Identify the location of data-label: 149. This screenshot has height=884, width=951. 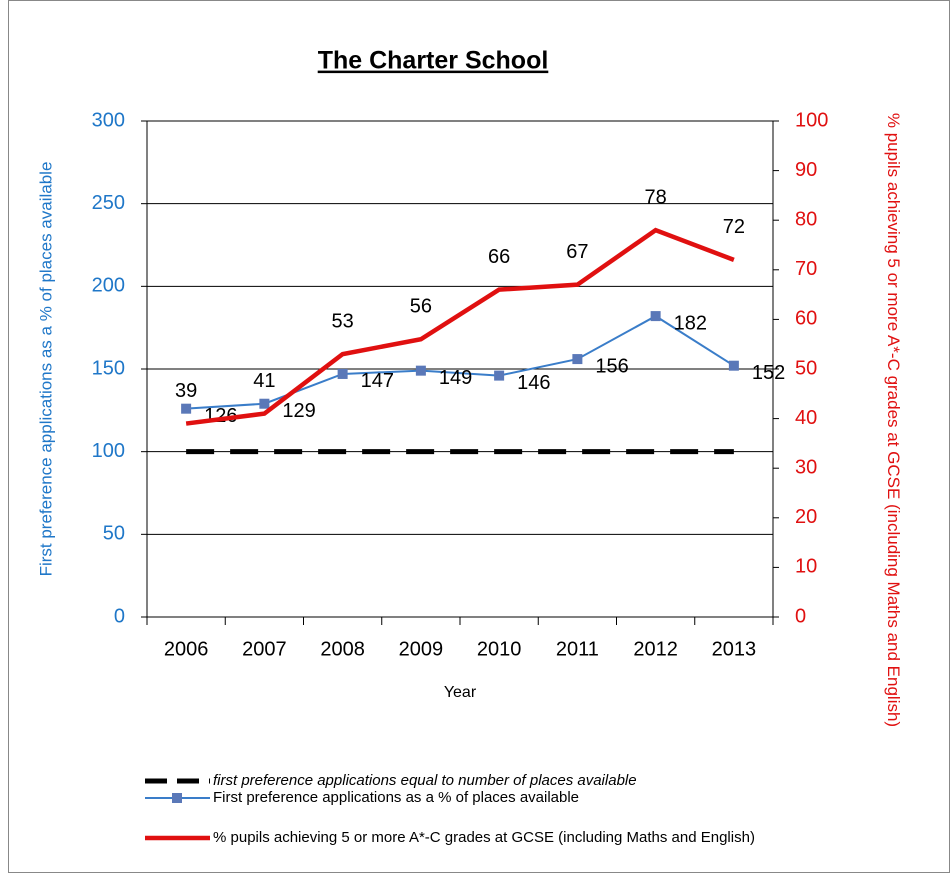
(455, 378).